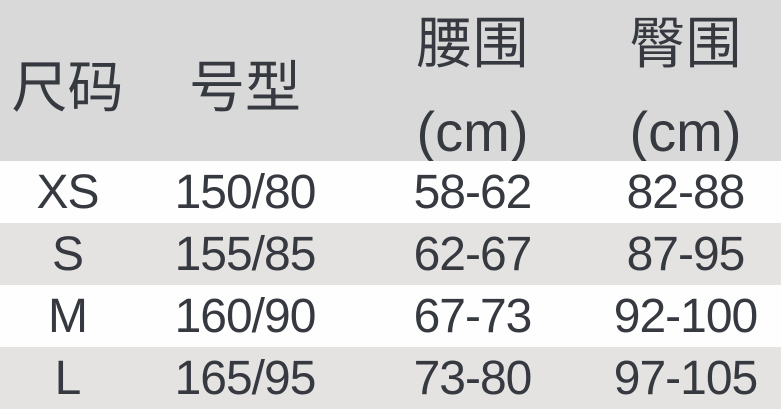 The image size is (781, 409). Describe the element at coordinates (245, 87) in the screenshot. I see `header-model-label: 号型` at that location.